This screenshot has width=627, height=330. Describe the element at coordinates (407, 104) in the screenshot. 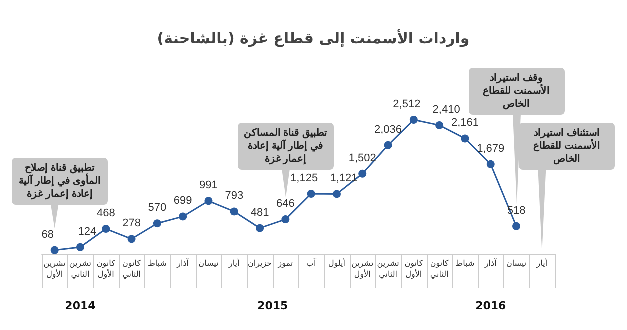

I see `data-label: 2,512` at that location.